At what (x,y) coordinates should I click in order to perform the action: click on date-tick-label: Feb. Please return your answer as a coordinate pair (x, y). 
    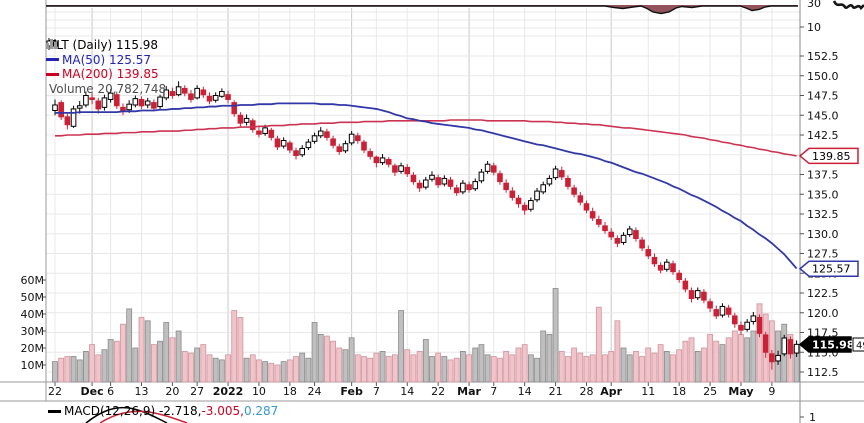
    Looking at the image, I should click on (351, 391).